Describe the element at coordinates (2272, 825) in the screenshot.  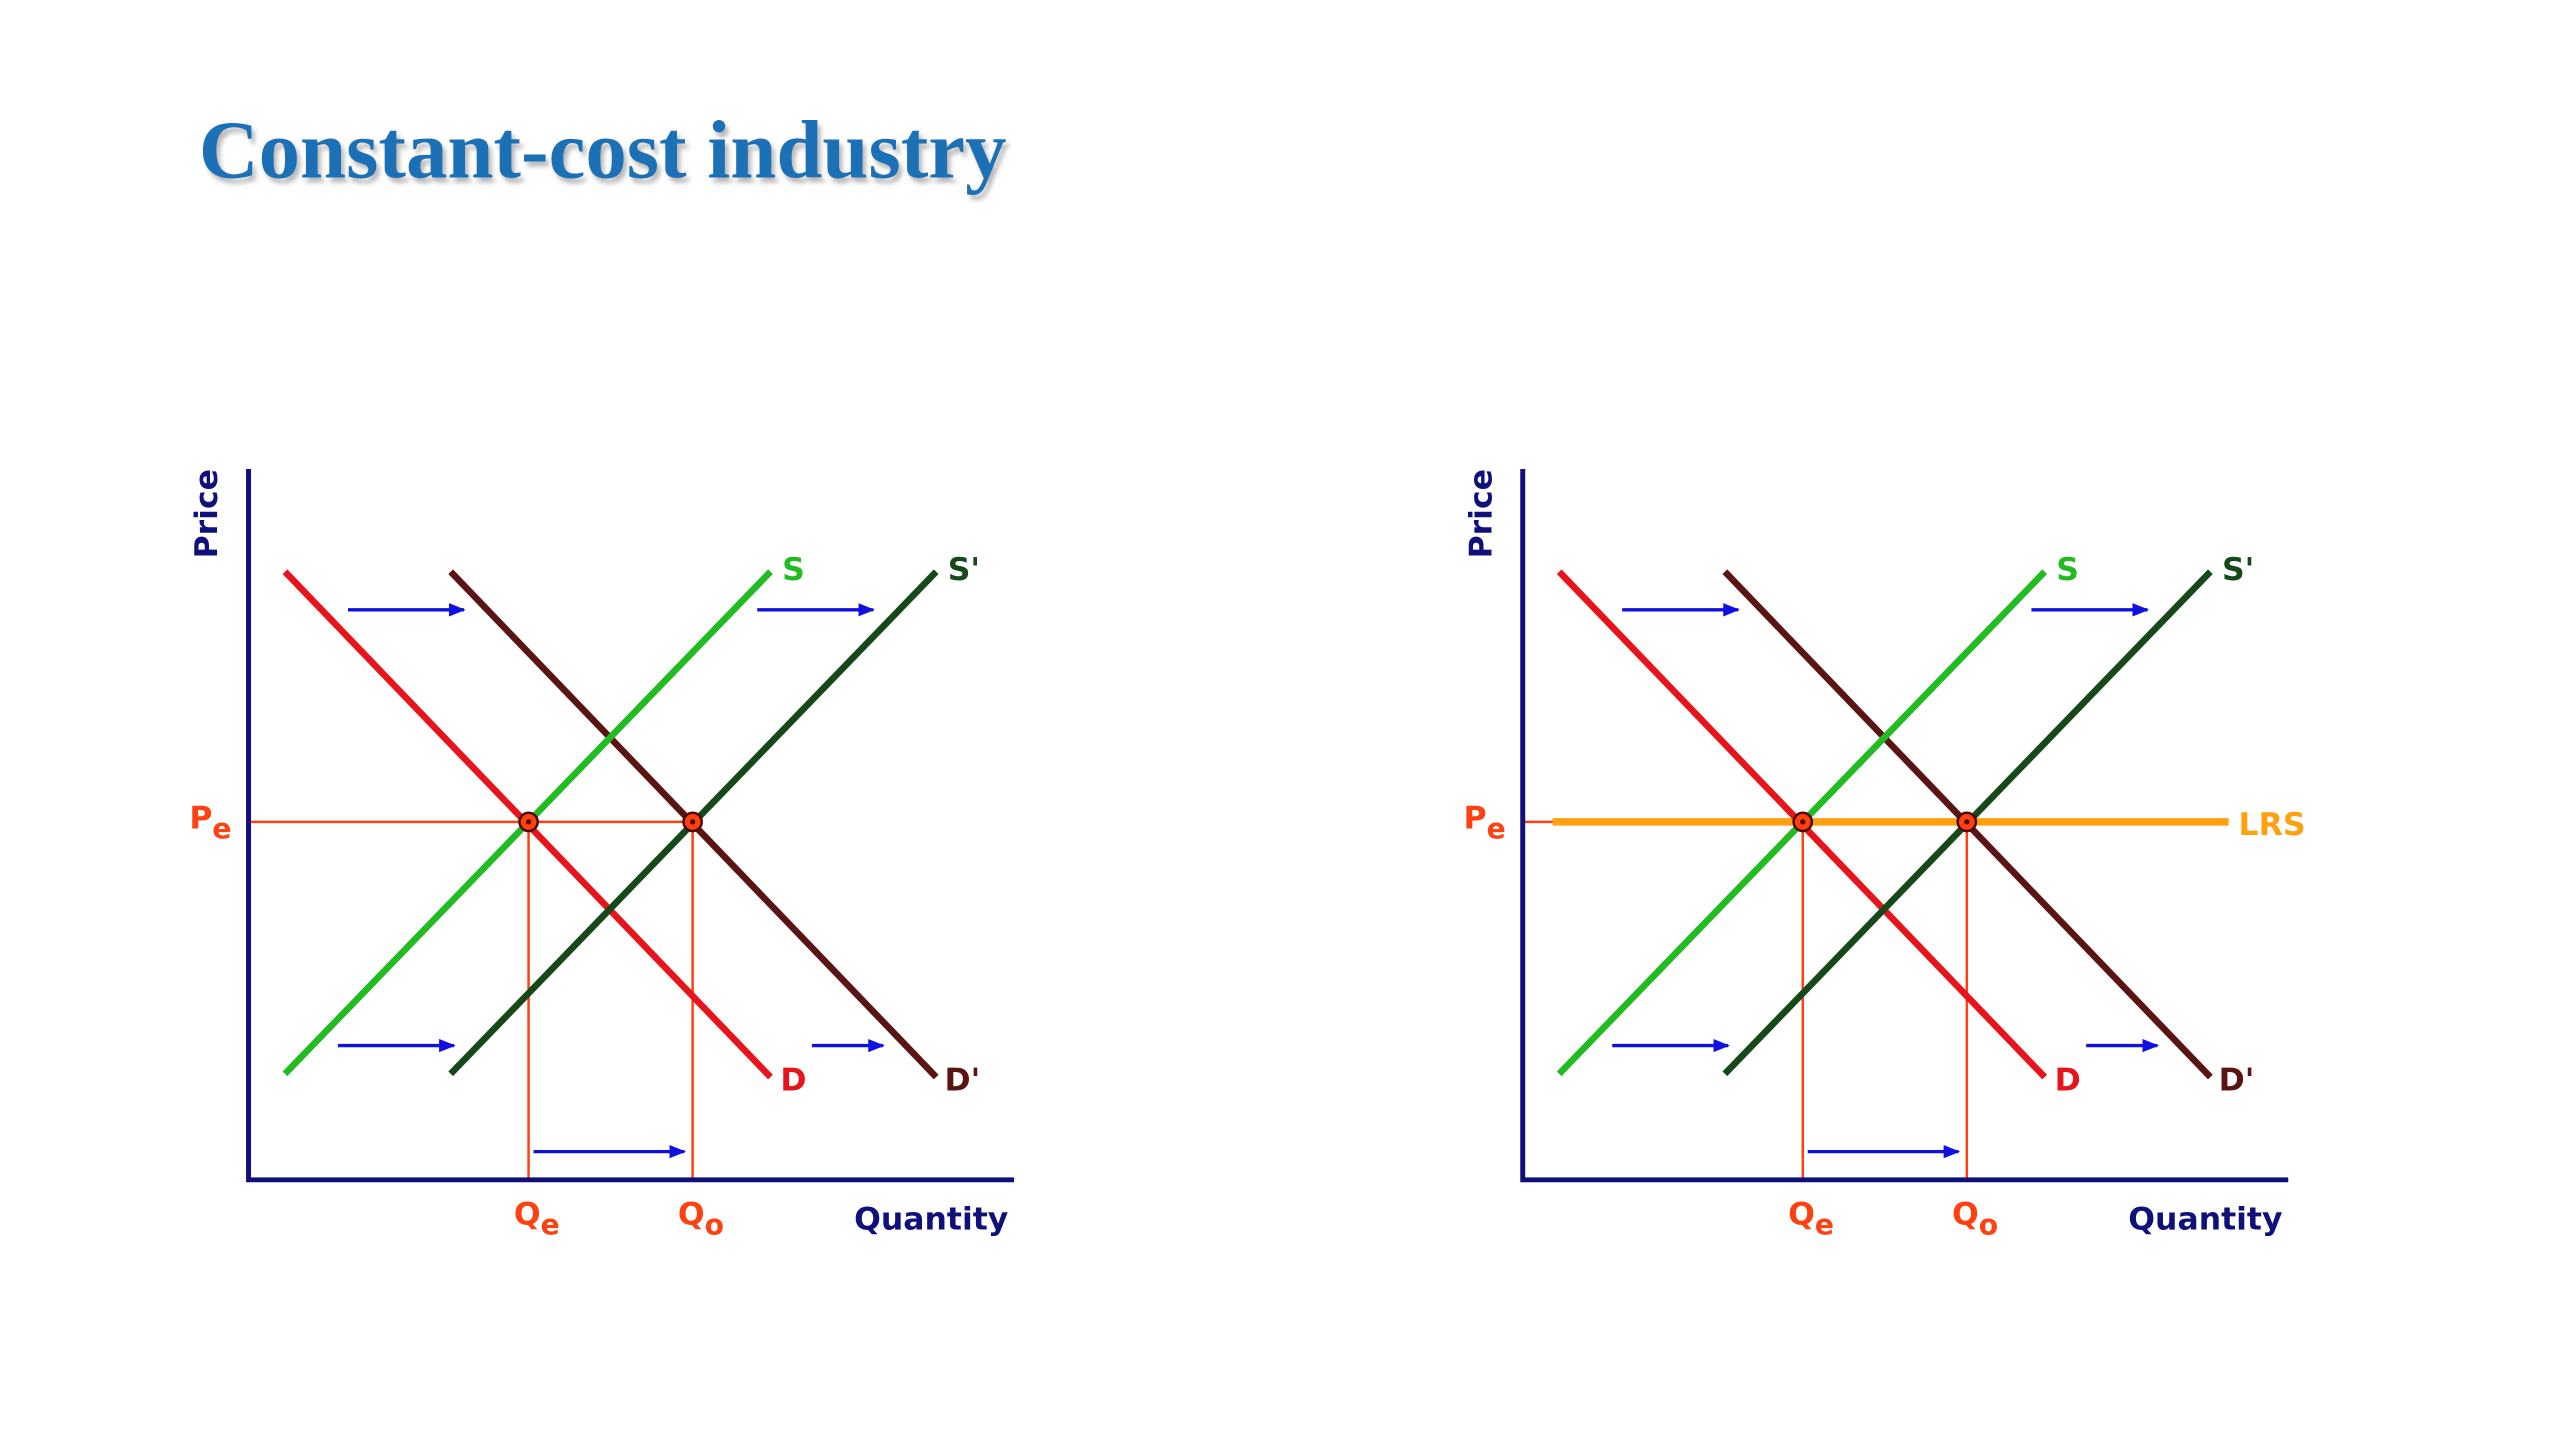
I see `lrs-label: LRS` at that location.